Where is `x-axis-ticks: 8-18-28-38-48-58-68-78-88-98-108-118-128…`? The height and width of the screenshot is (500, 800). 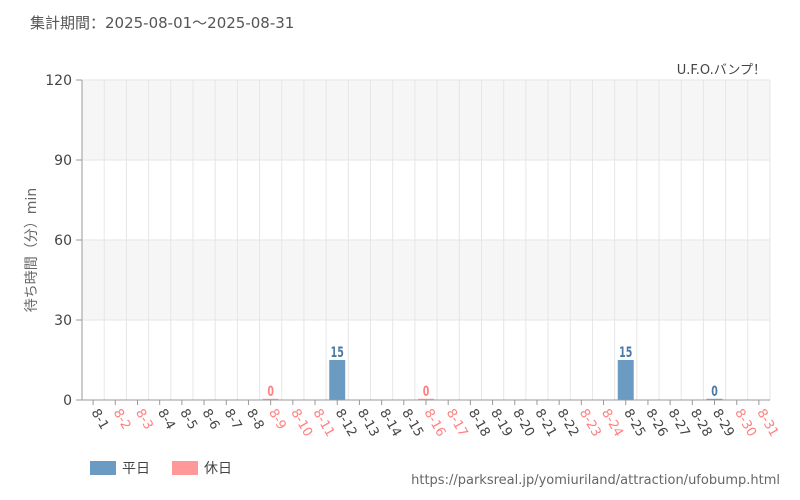 x-axis-ticks: 8-18-28-38-48-58-68-78-88-98-108-118-128… is located at coordinates (434, 420).